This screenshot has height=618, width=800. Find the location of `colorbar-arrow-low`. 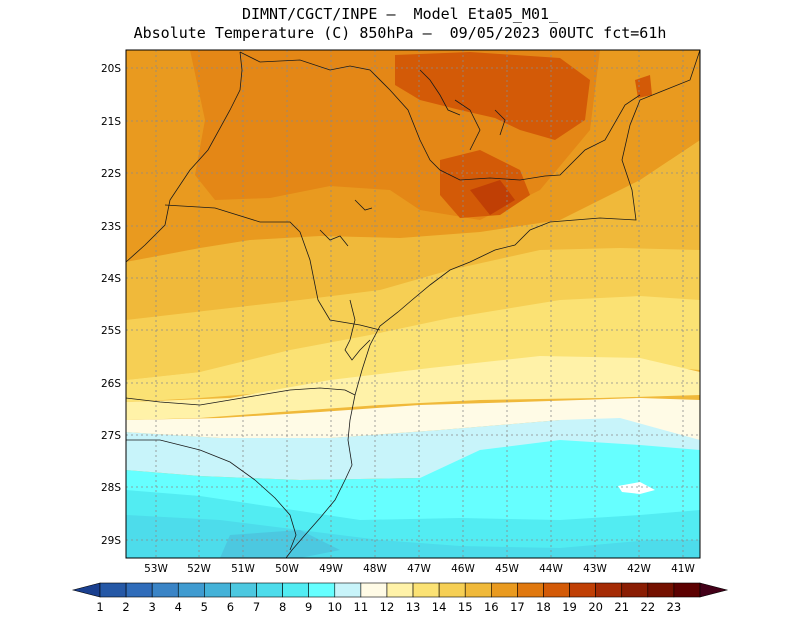

colorbar-arrow-low is located at coordinates (86, 590).